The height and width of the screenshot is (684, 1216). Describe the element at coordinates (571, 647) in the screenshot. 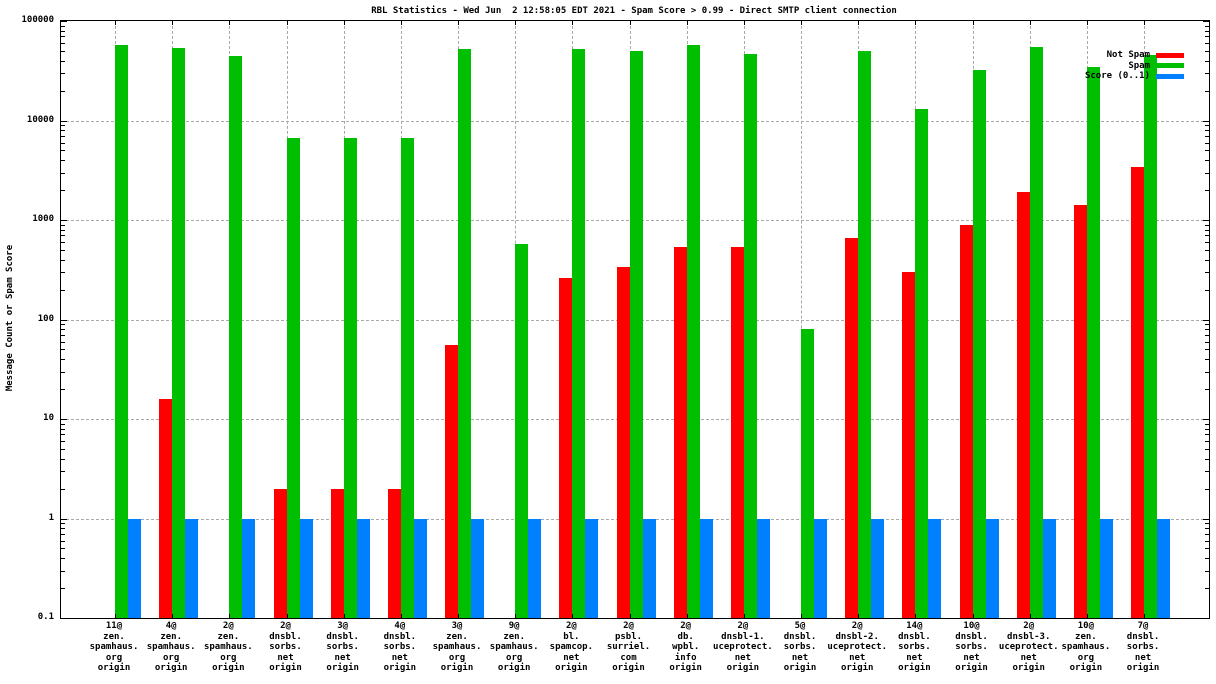

I see `x-category-label: 2@ bl. spamcop. net origin` at that location.